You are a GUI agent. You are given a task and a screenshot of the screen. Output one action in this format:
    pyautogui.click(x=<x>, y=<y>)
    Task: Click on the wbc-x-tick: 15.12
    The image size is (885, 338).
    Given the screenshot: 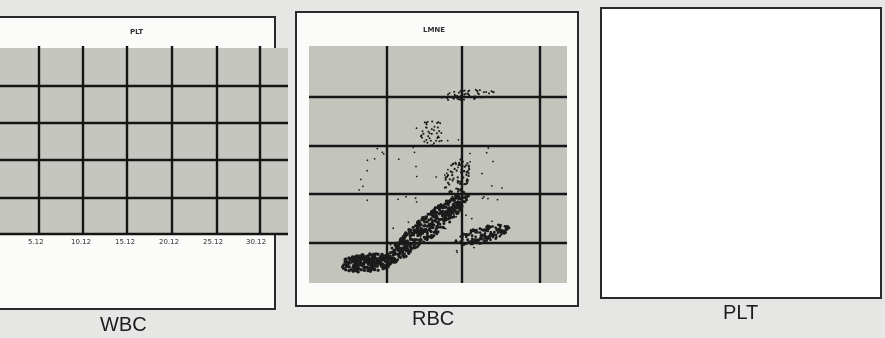 What is the action you would take?
    pyautogui.click(x=125, y=242)
    